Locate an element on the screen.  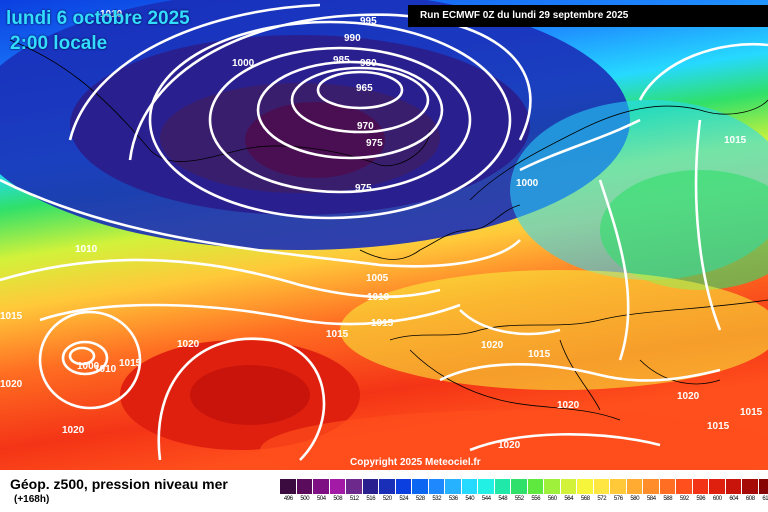
scale-label: 516 is located at coordinates (371, 499).